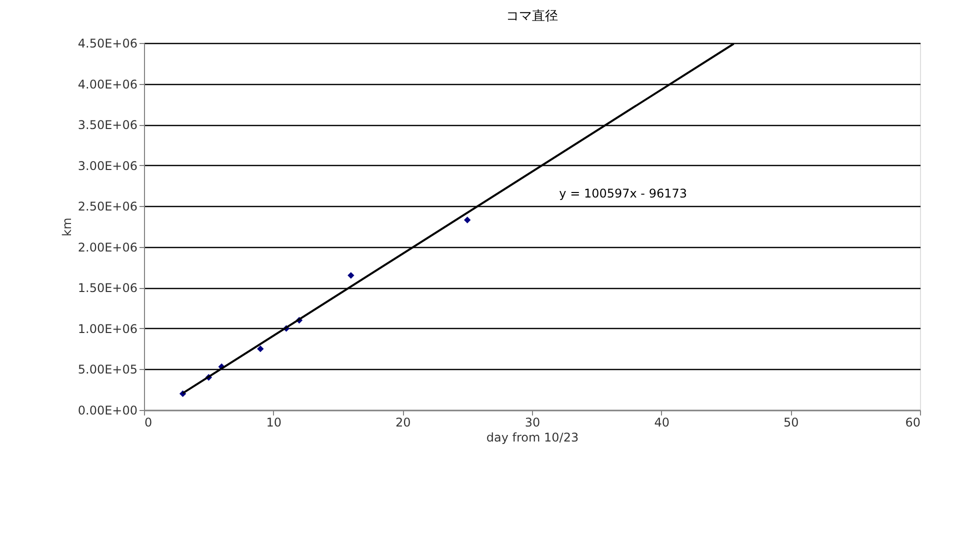  I want to click on y-tick-label: 0.00E+00, so click(108, 411).